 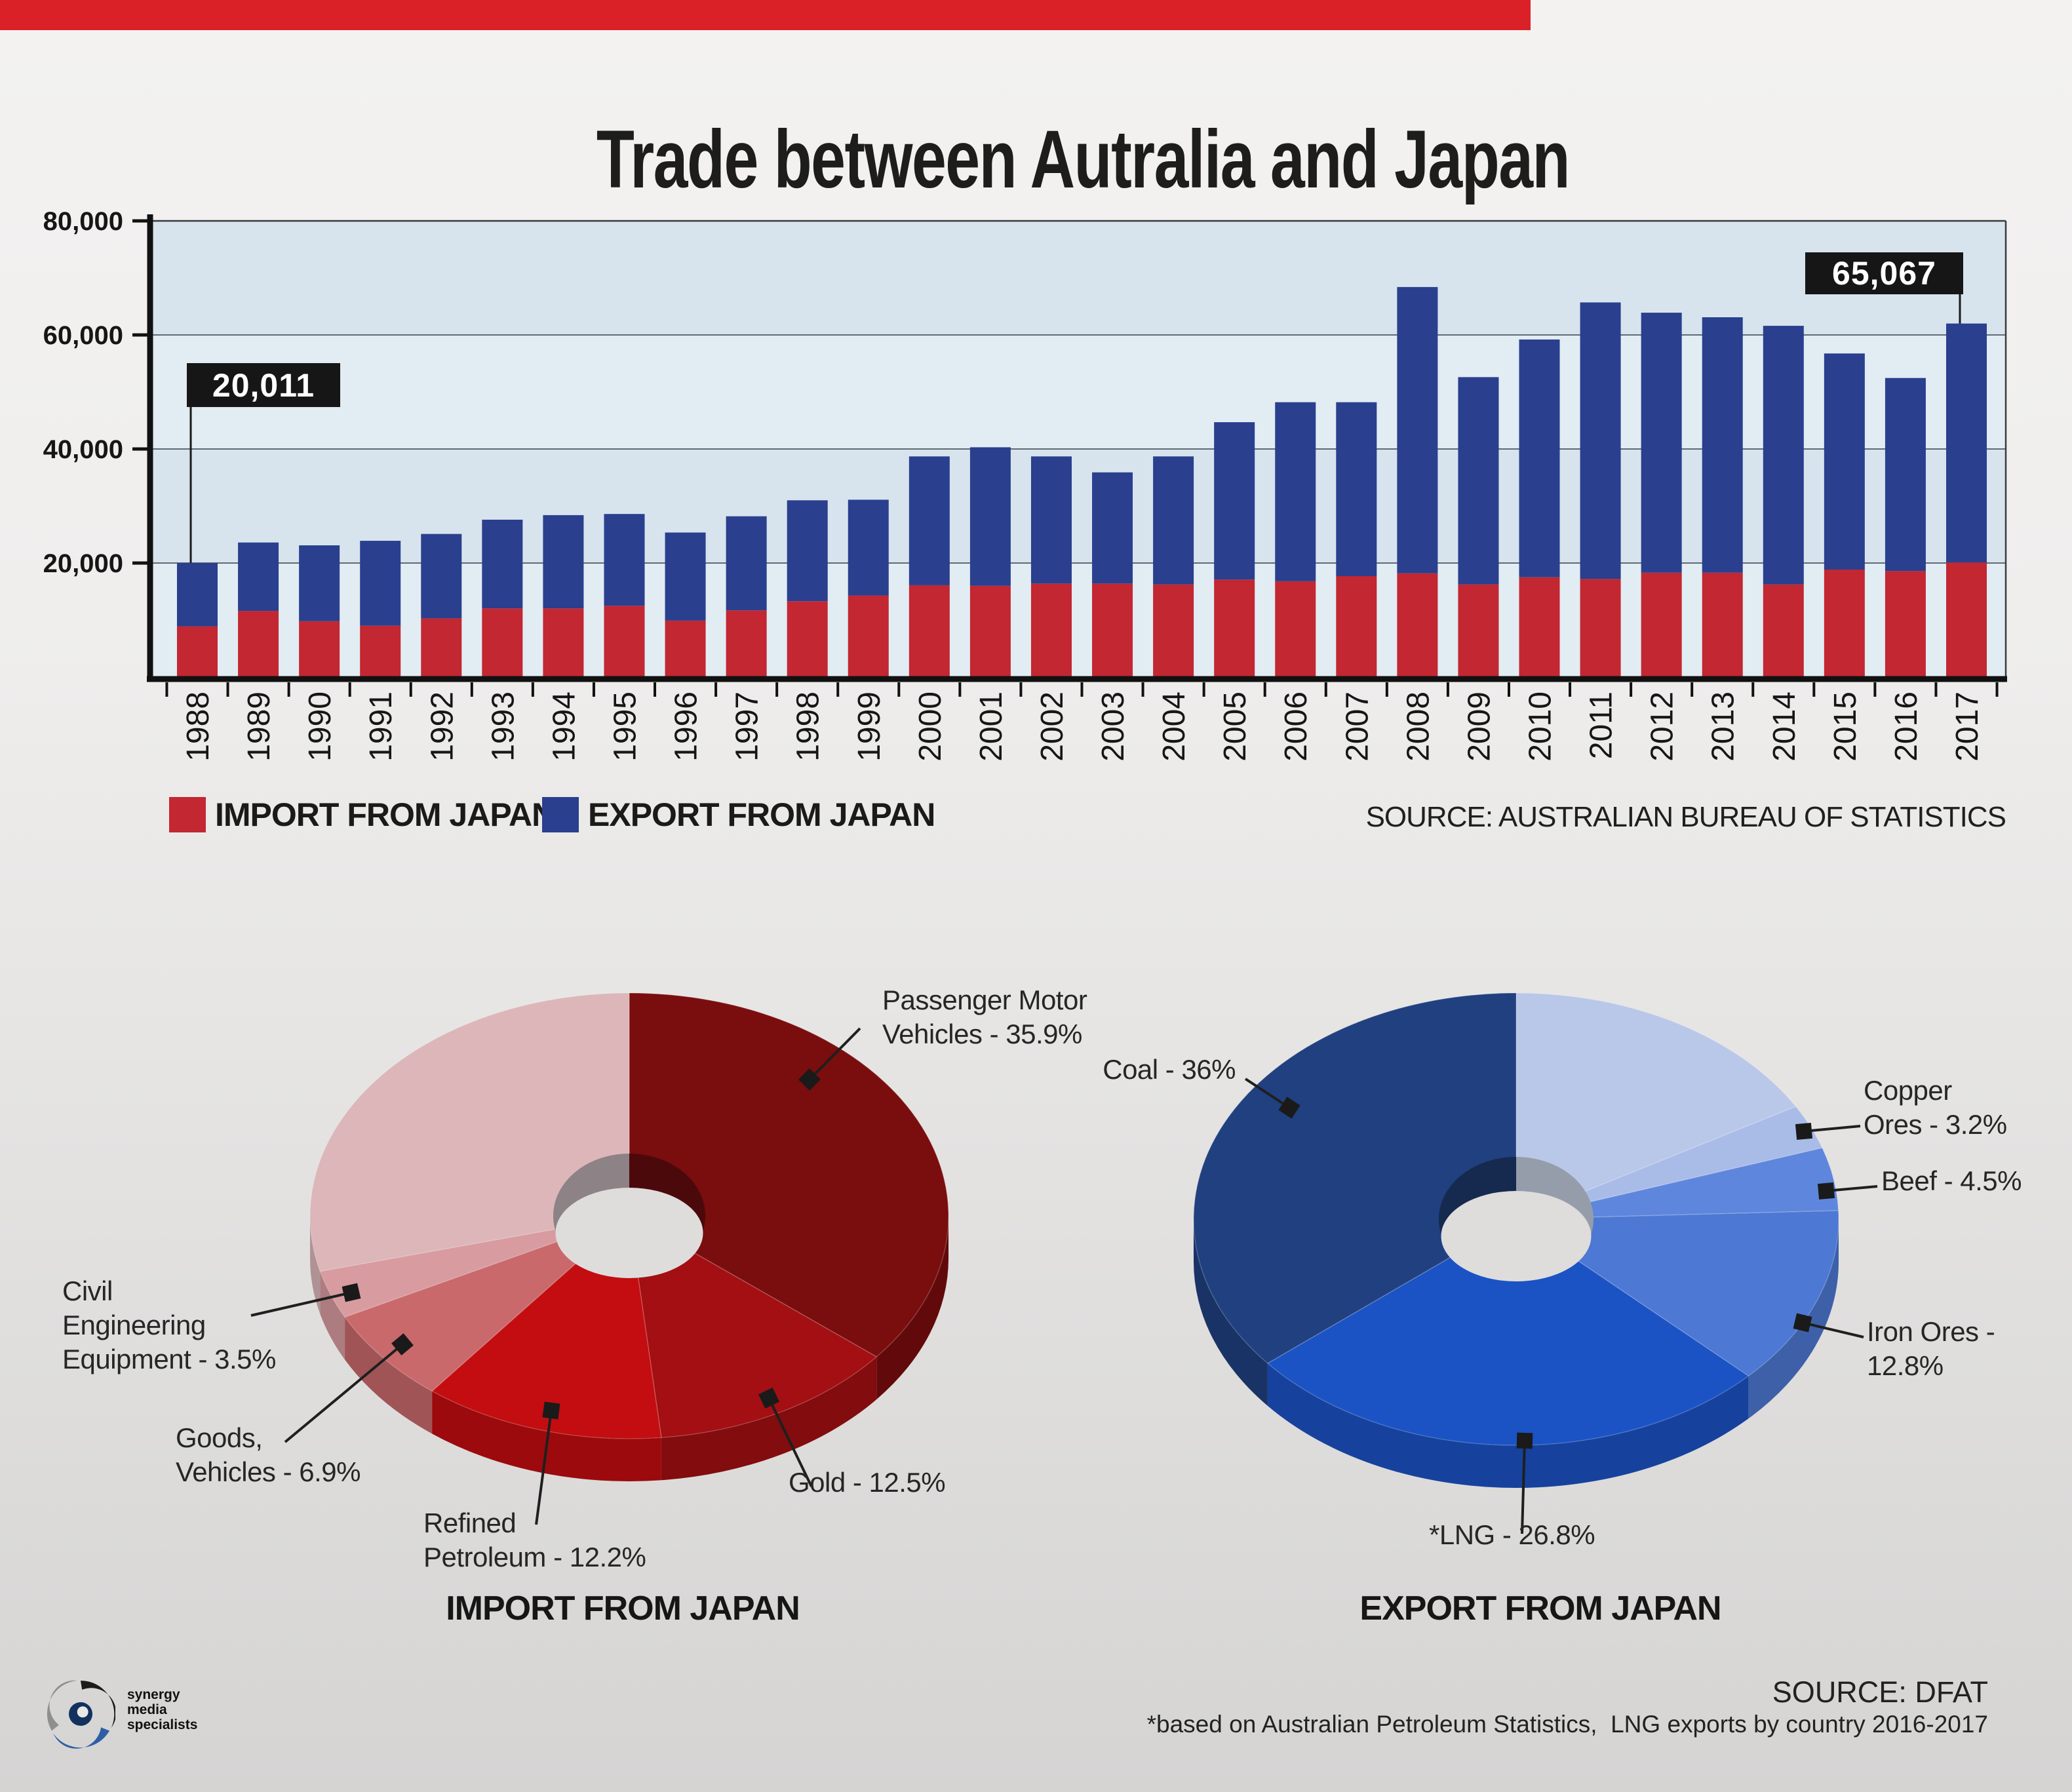 What do you see at coordinates (834, 1054) in the screenshot?
I see `leader-line-pmv` at bounding box center [834, 1054].